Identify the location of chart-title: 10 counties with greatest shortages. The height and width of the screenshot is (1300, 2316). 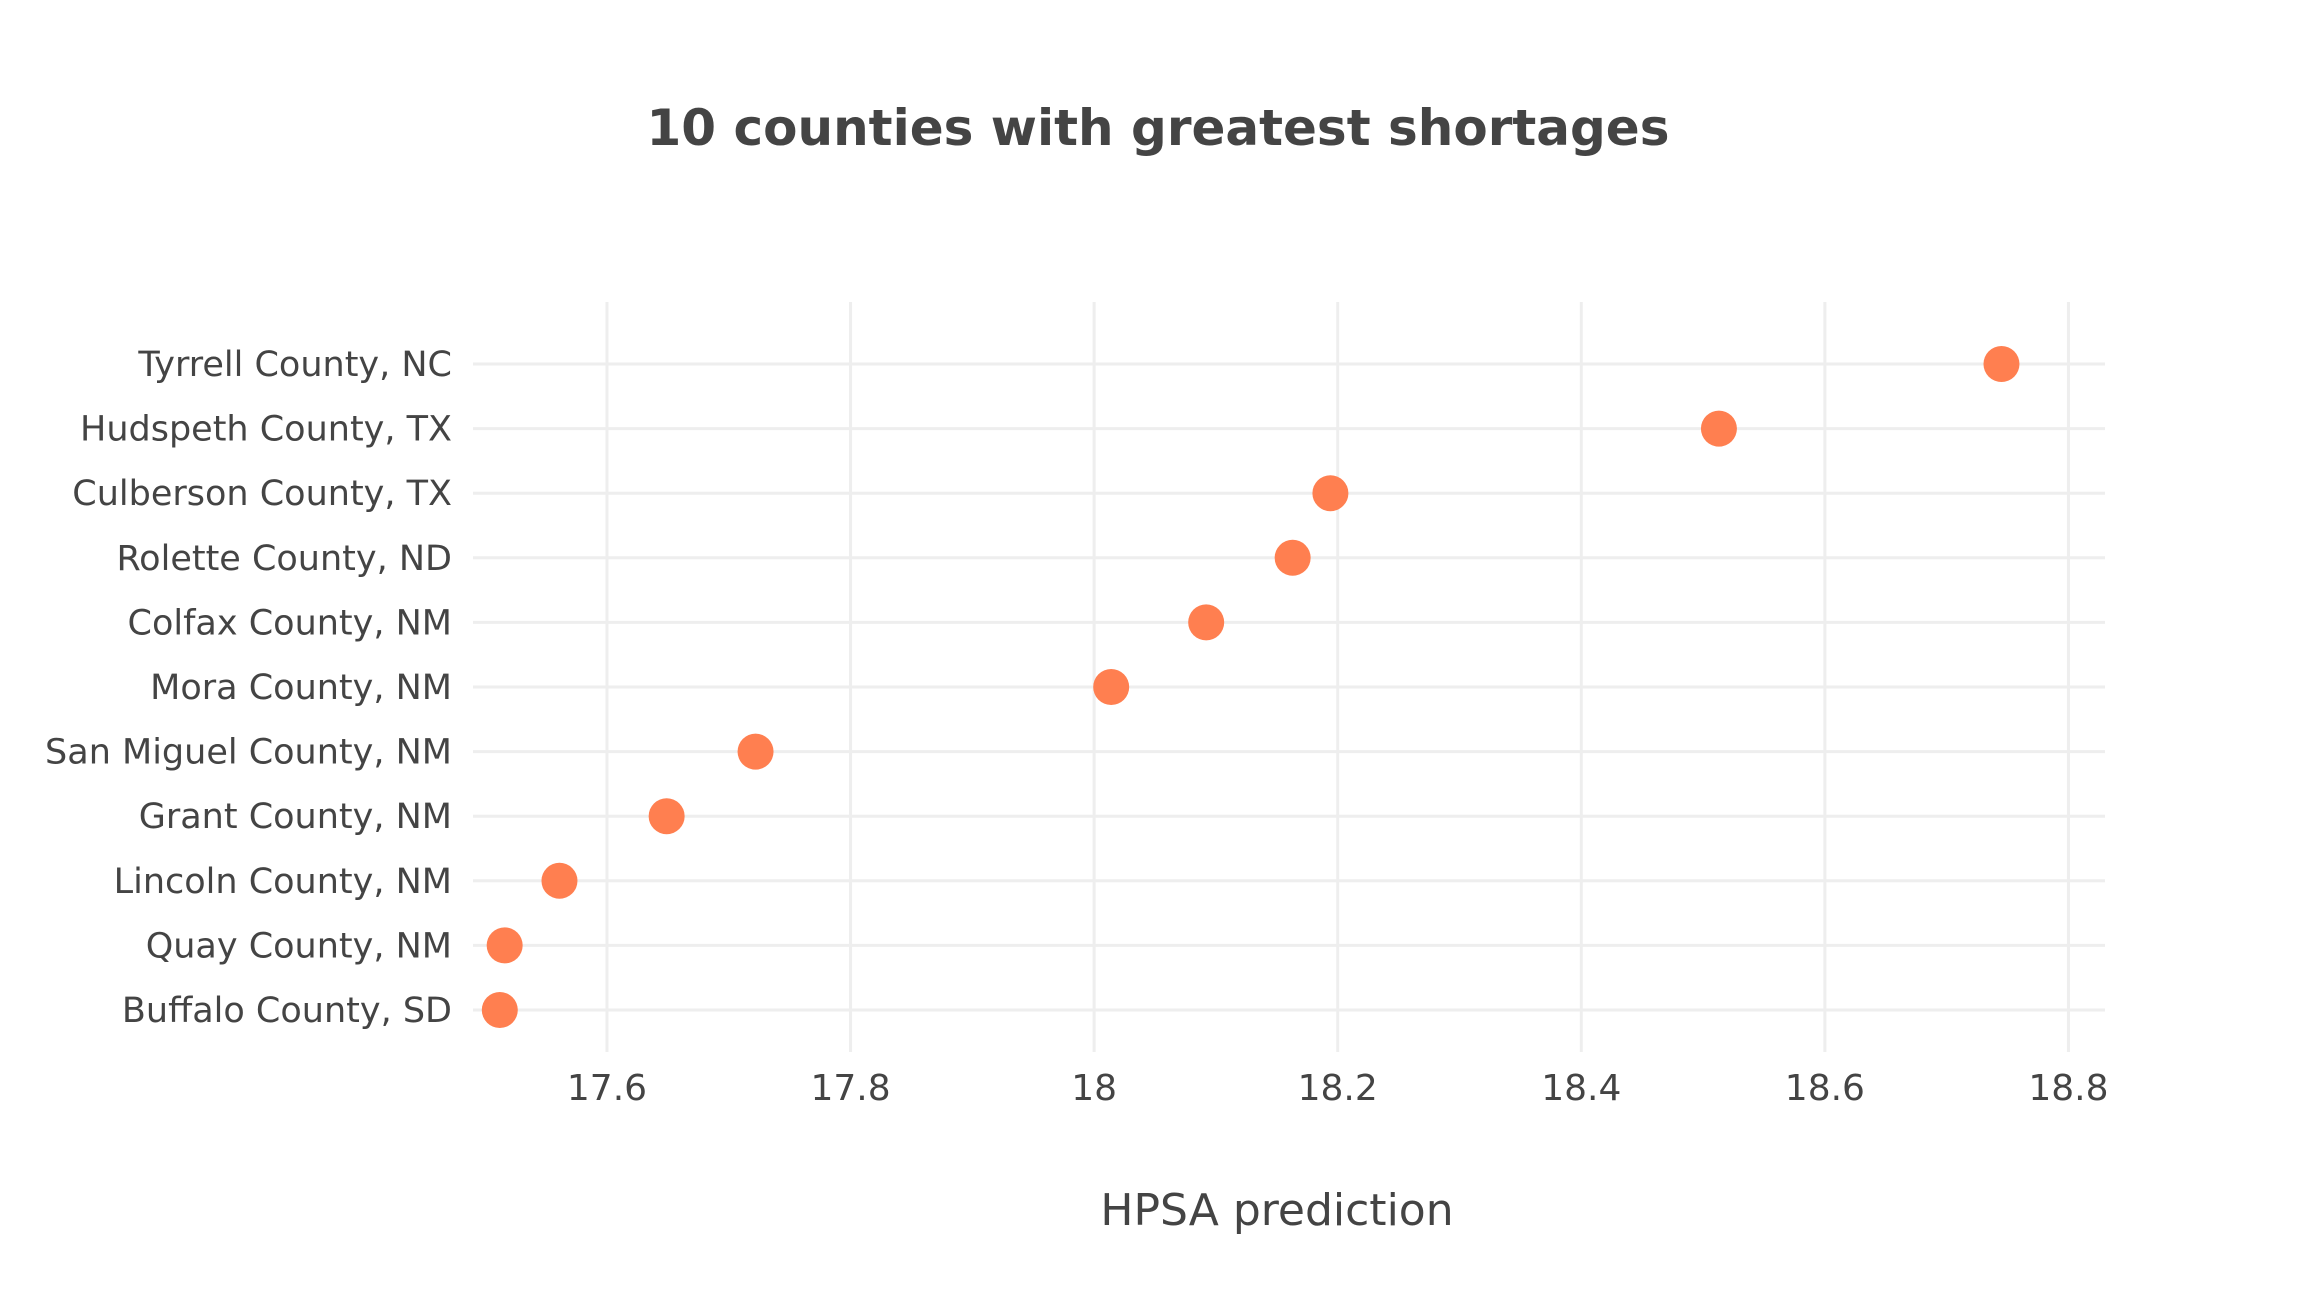
(1158, 128).